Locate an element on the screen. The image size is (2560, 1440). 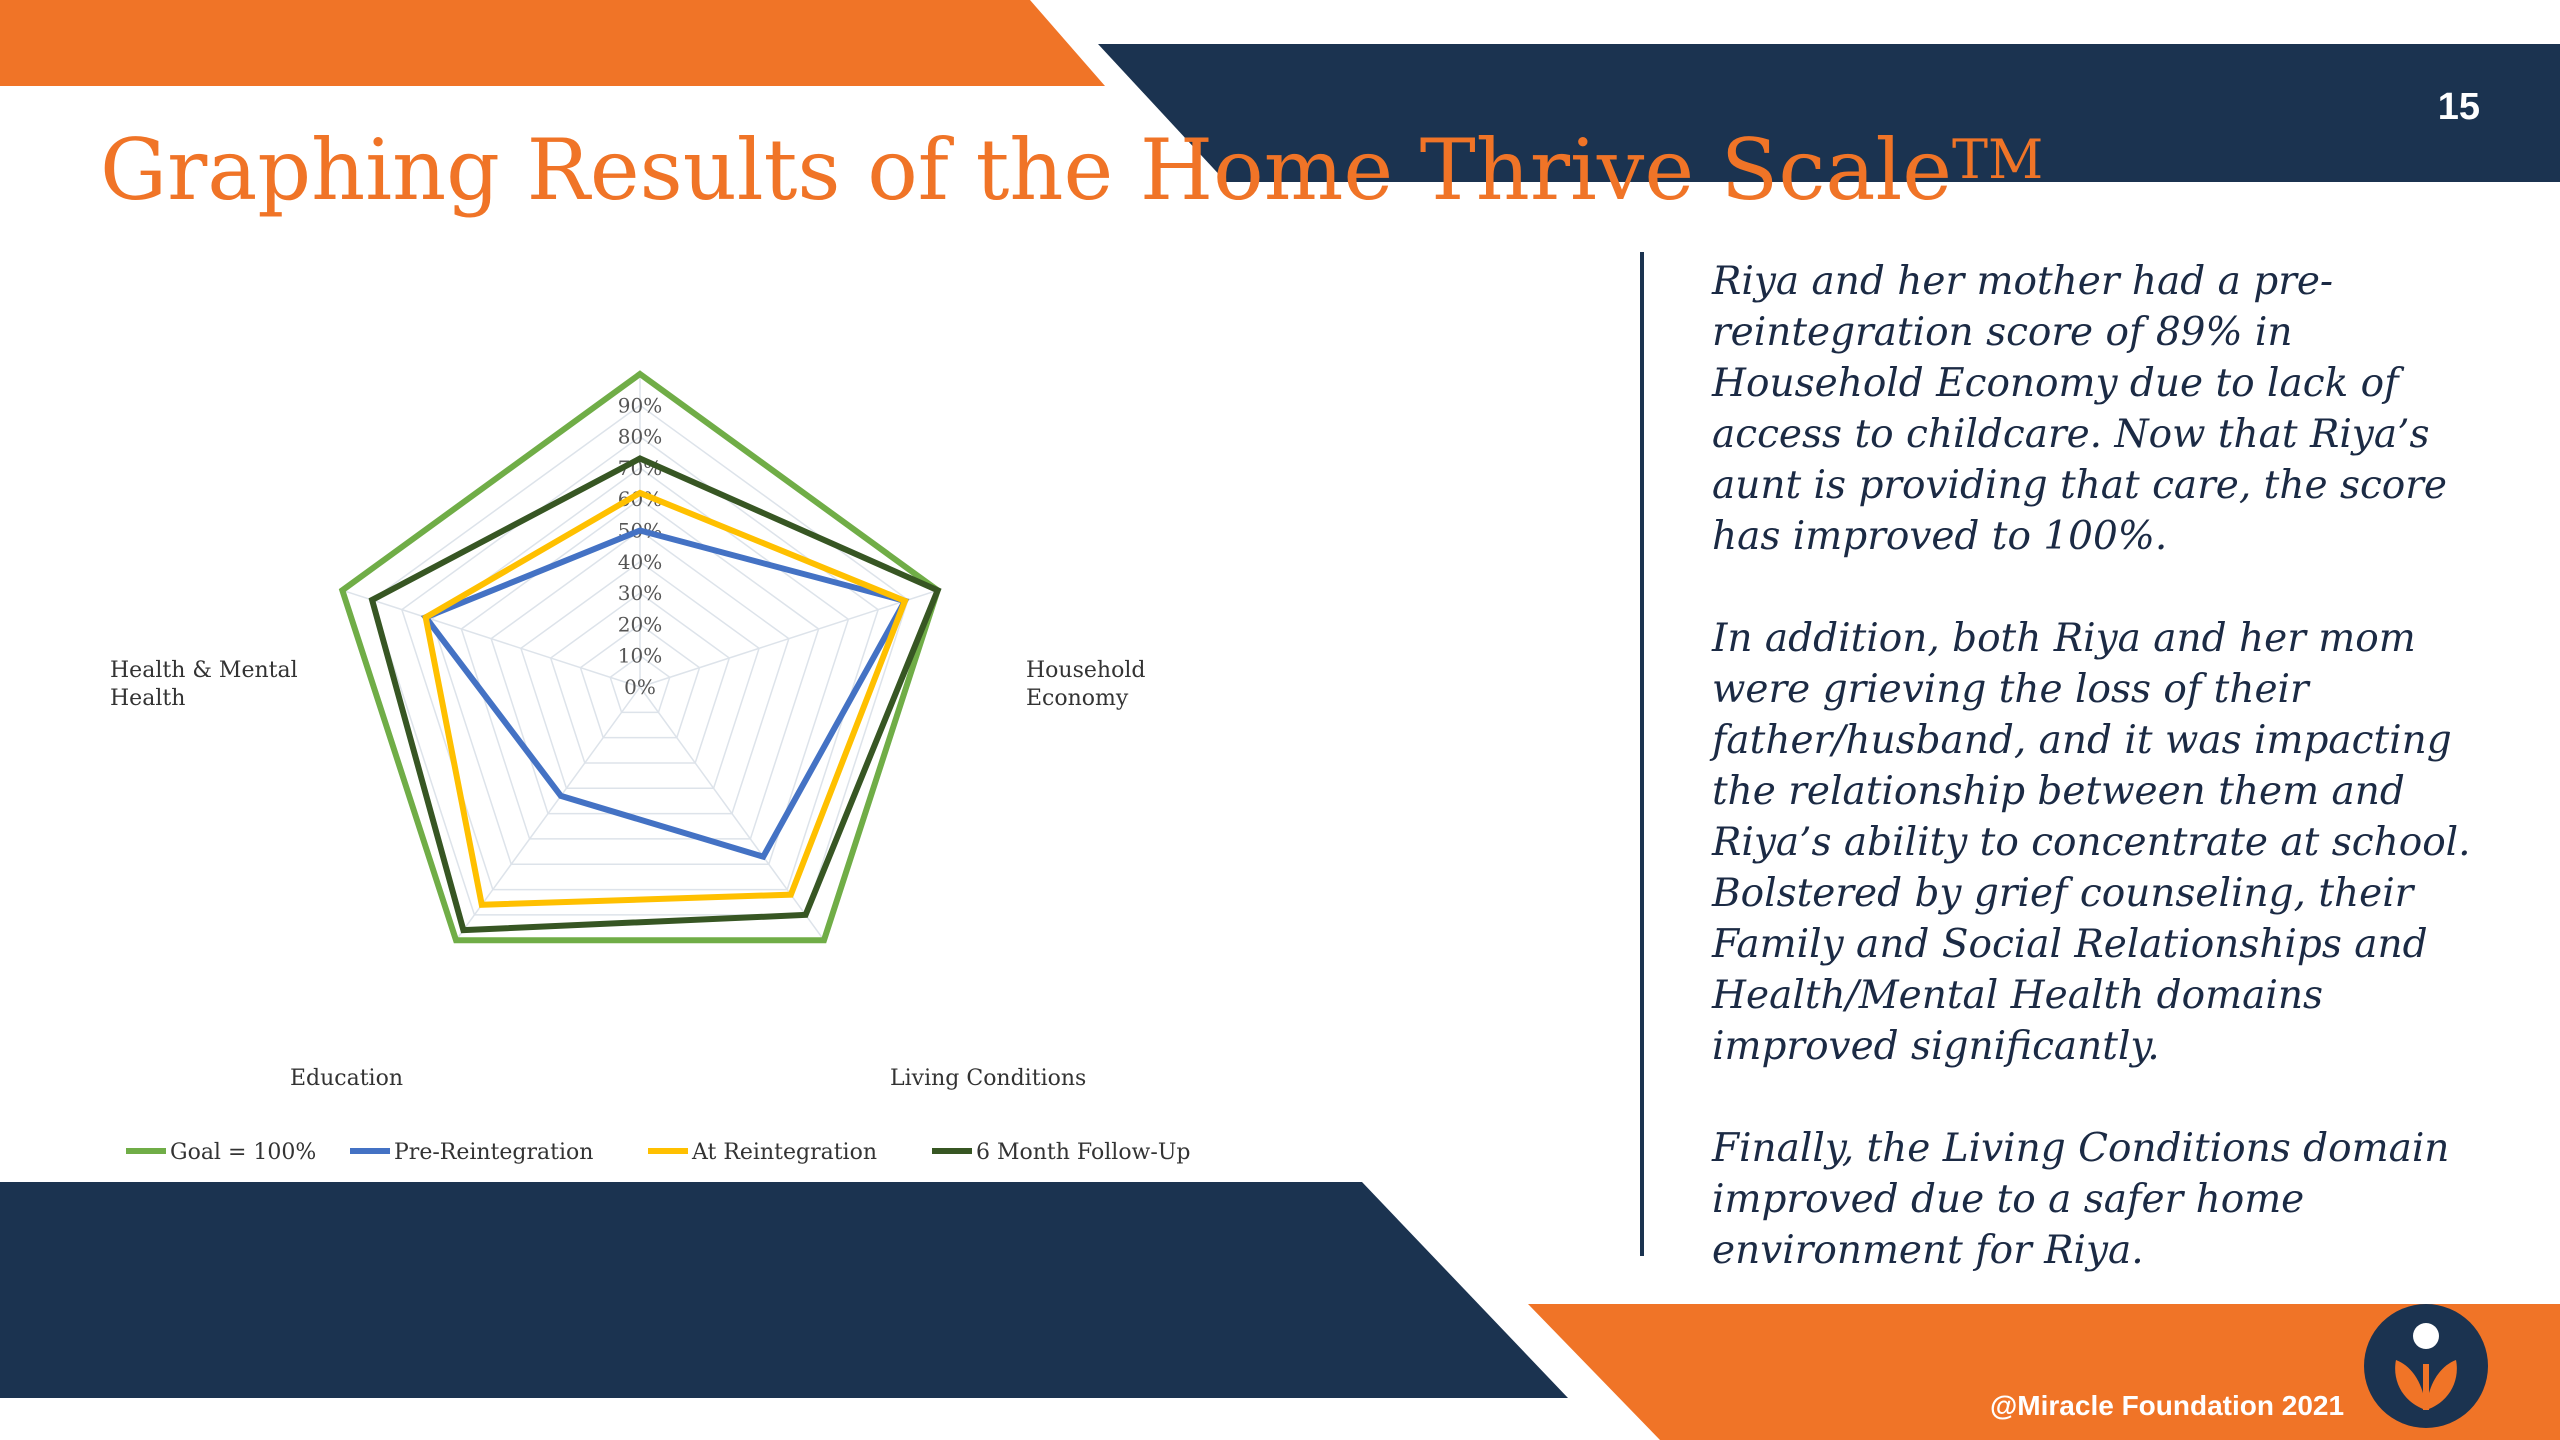
axis-tick-label: 30% is located at coordinates (640, 593).